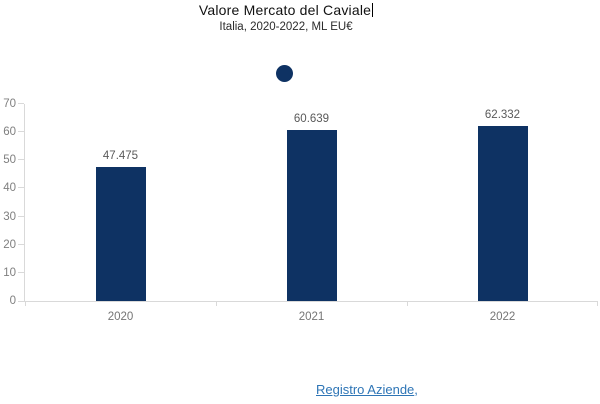 This screenshot has width=600, height=404. I want to click on bar-2022, so click(502, 213).